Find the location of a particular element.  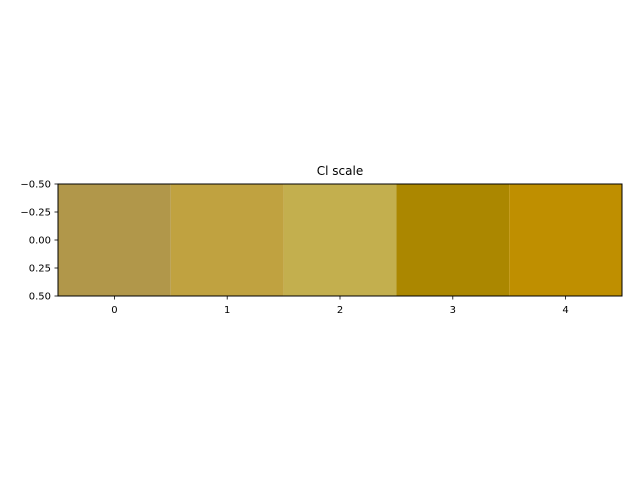

y-tick-label: 0.00 is located at coordinates (40, 241).